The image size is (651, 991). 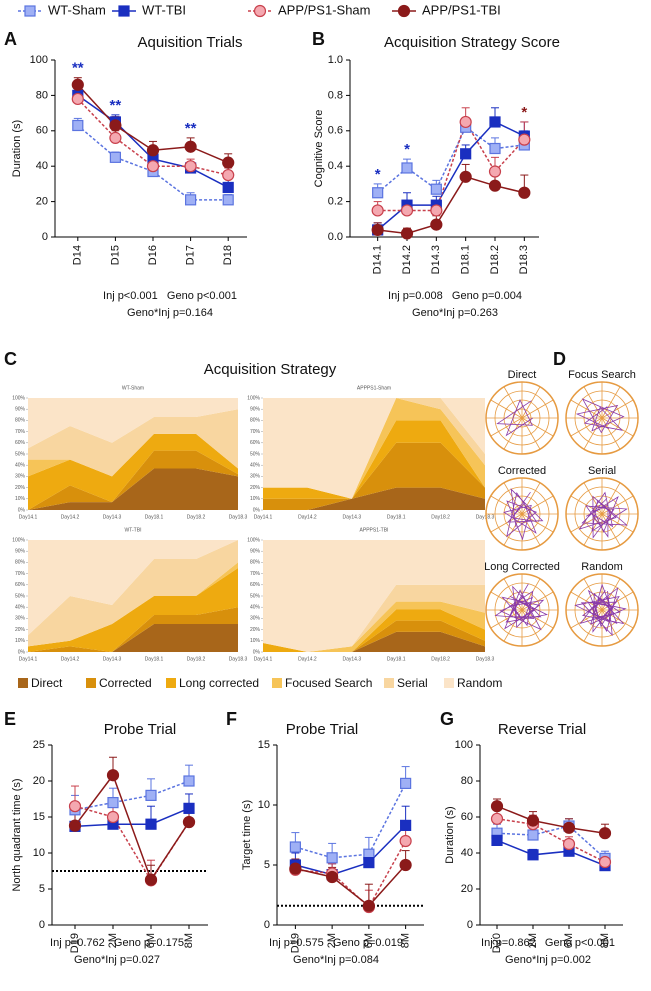 I want to click on y-axis-label: Duration (s), so click(x=17, y=148).